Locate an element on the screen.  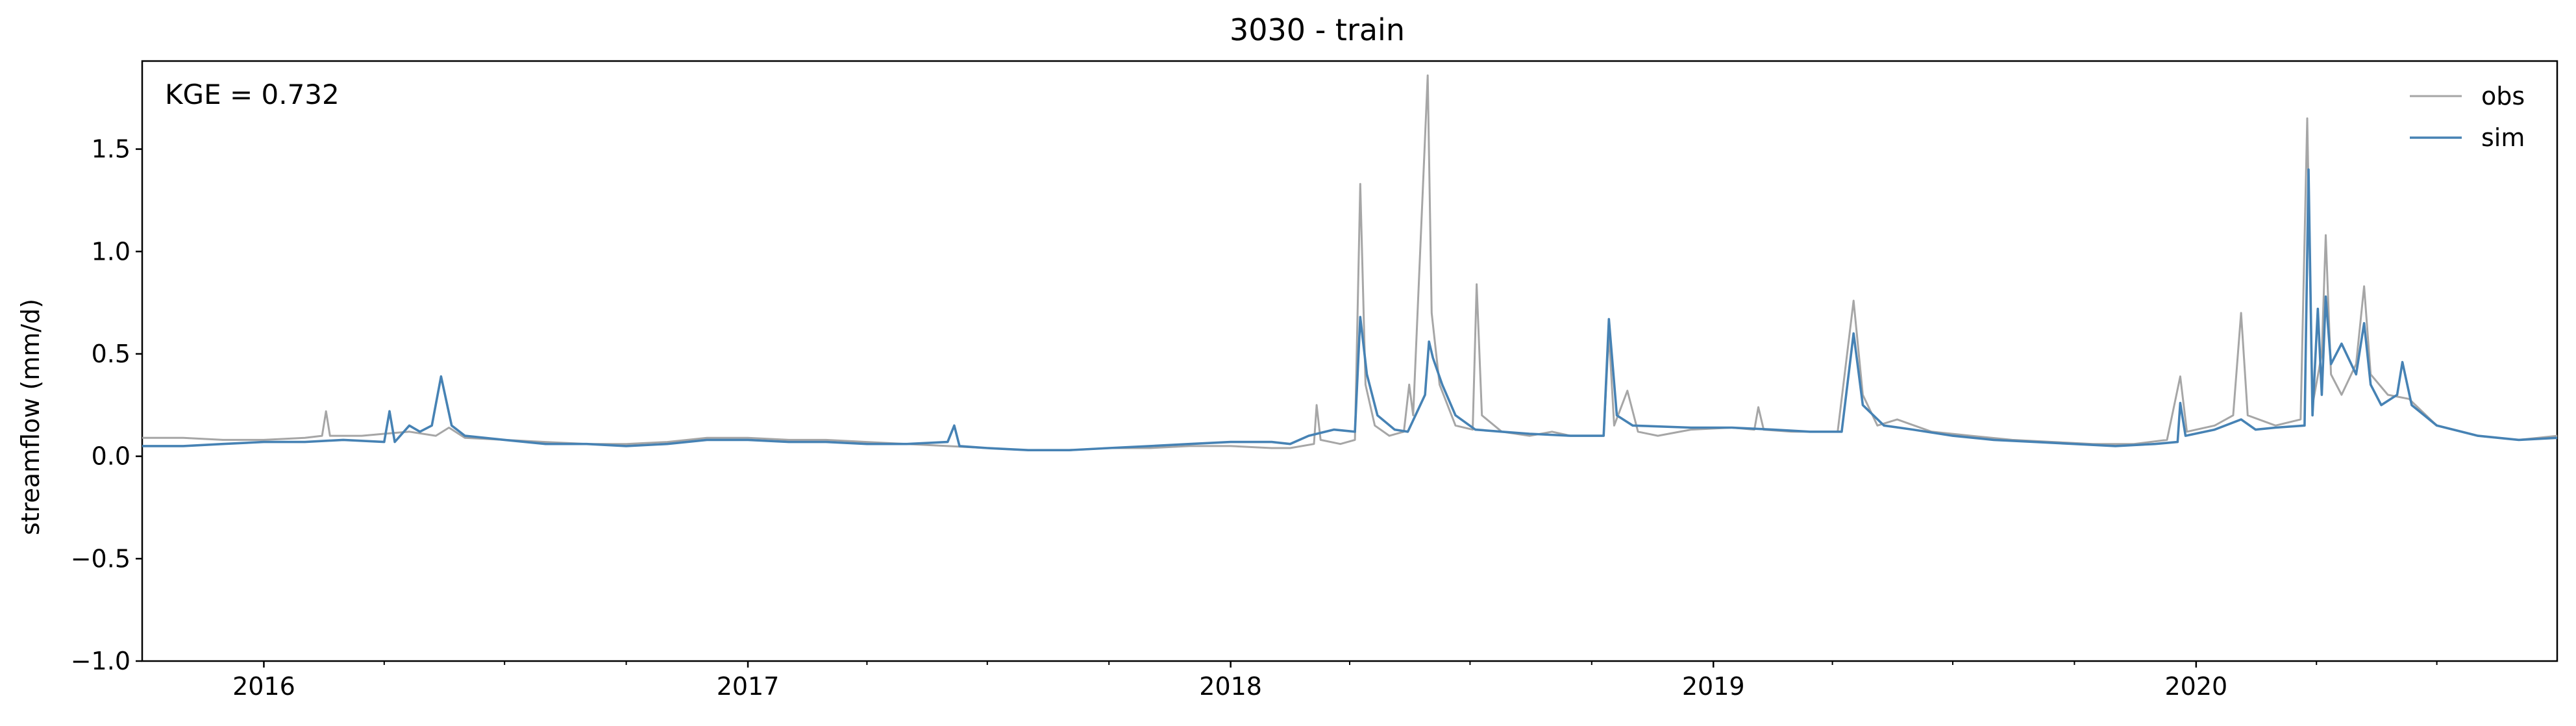
y-tick-label: −0.5 is located at coordinates (100, 558).